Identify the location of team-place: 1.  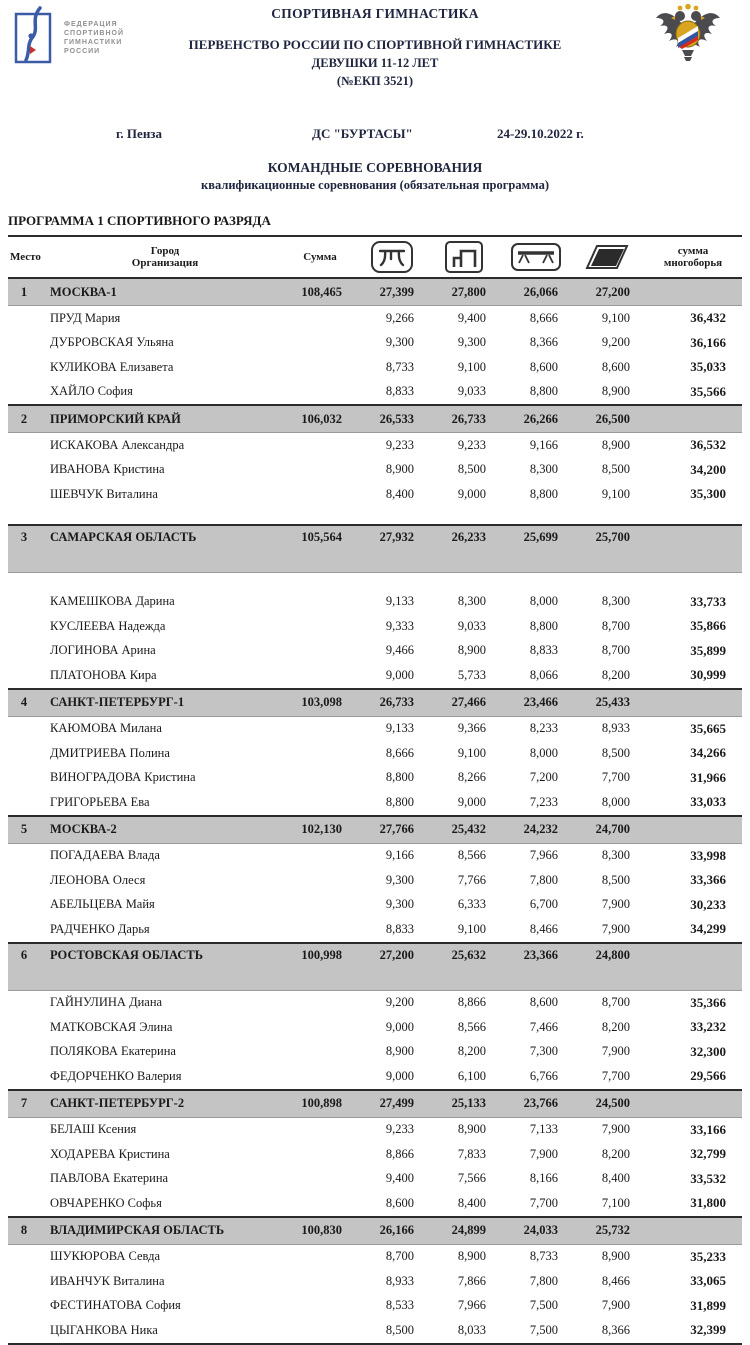
(27, 291).